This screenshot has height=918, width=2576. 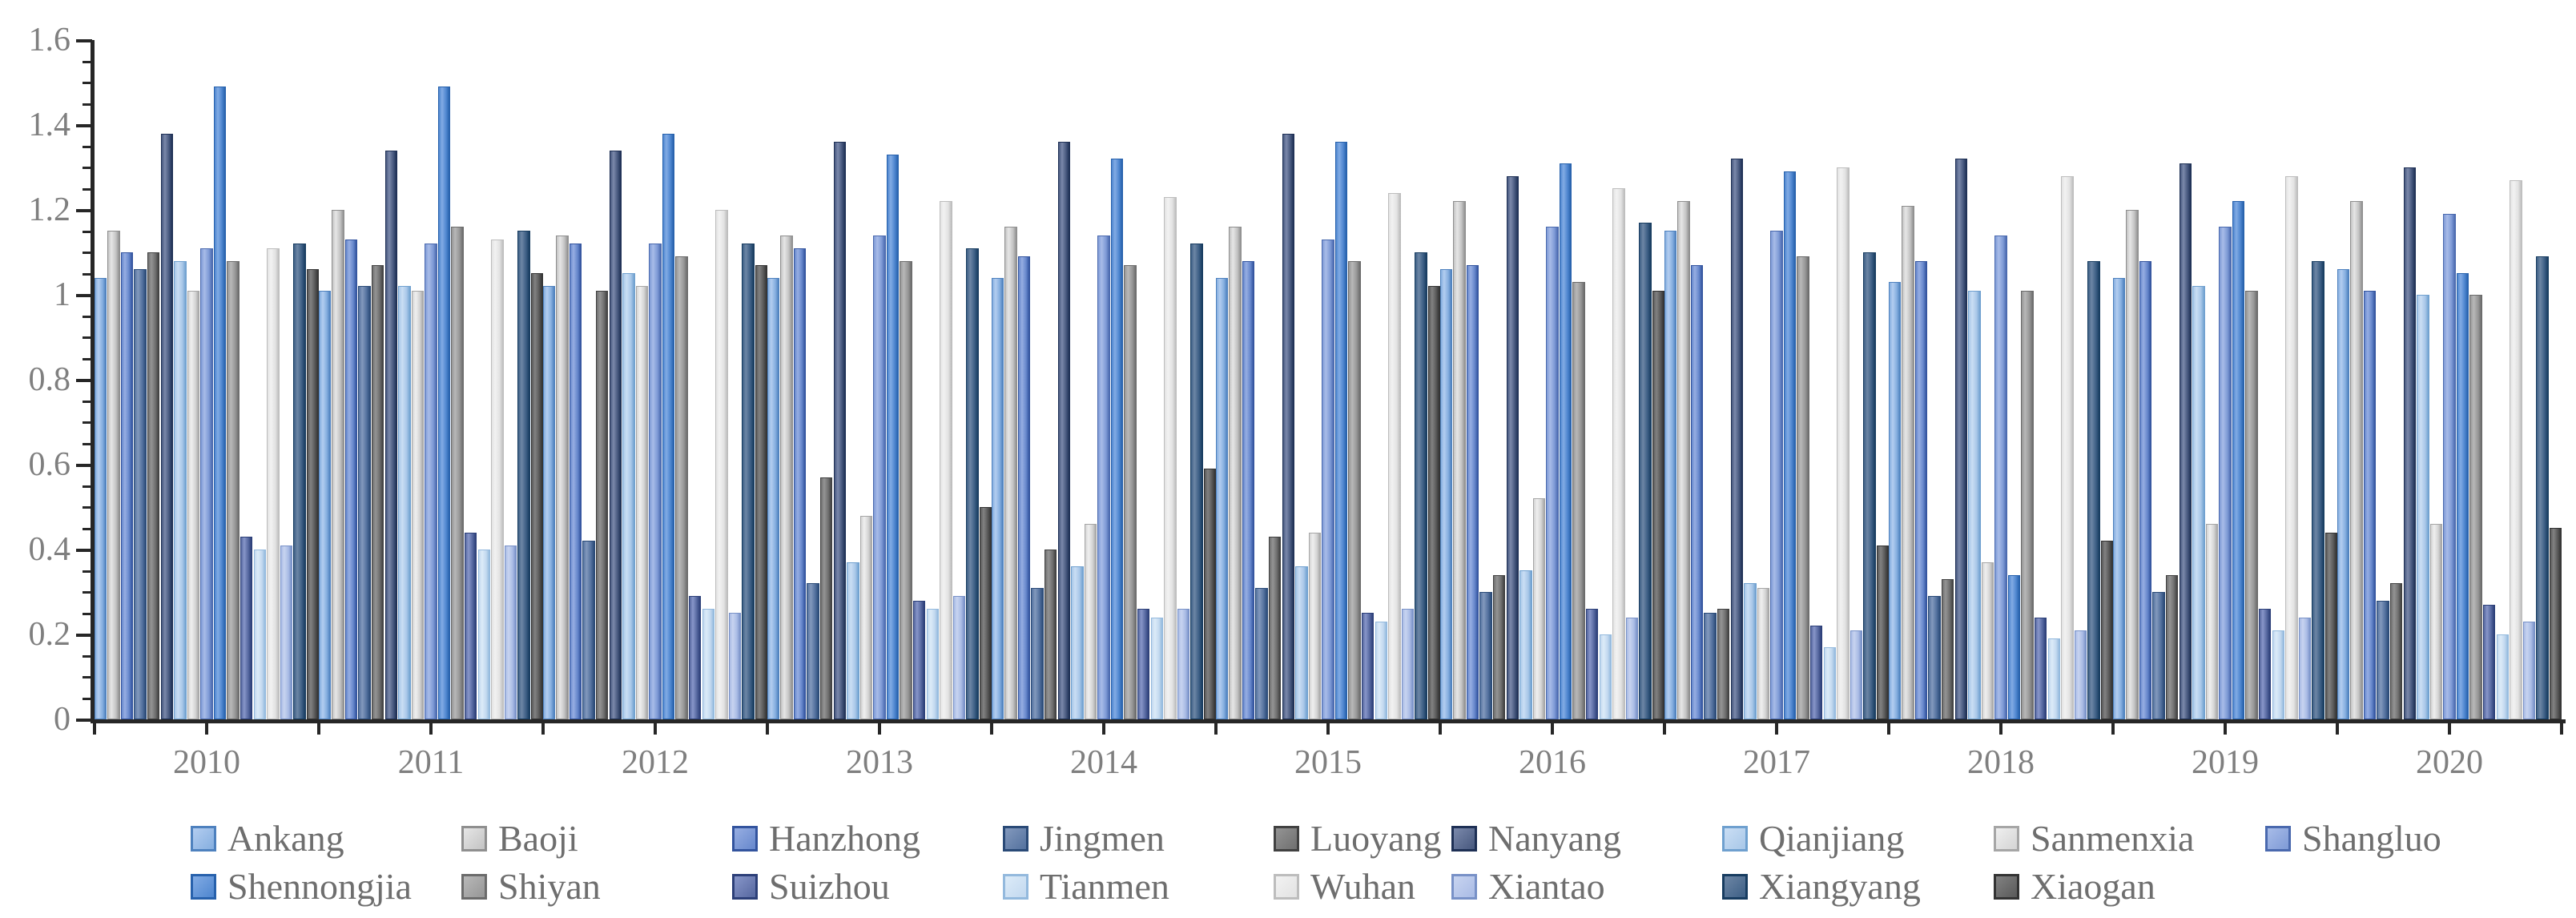 I want to click on bar-hanzhong-2013, so click(x=800, y=483).